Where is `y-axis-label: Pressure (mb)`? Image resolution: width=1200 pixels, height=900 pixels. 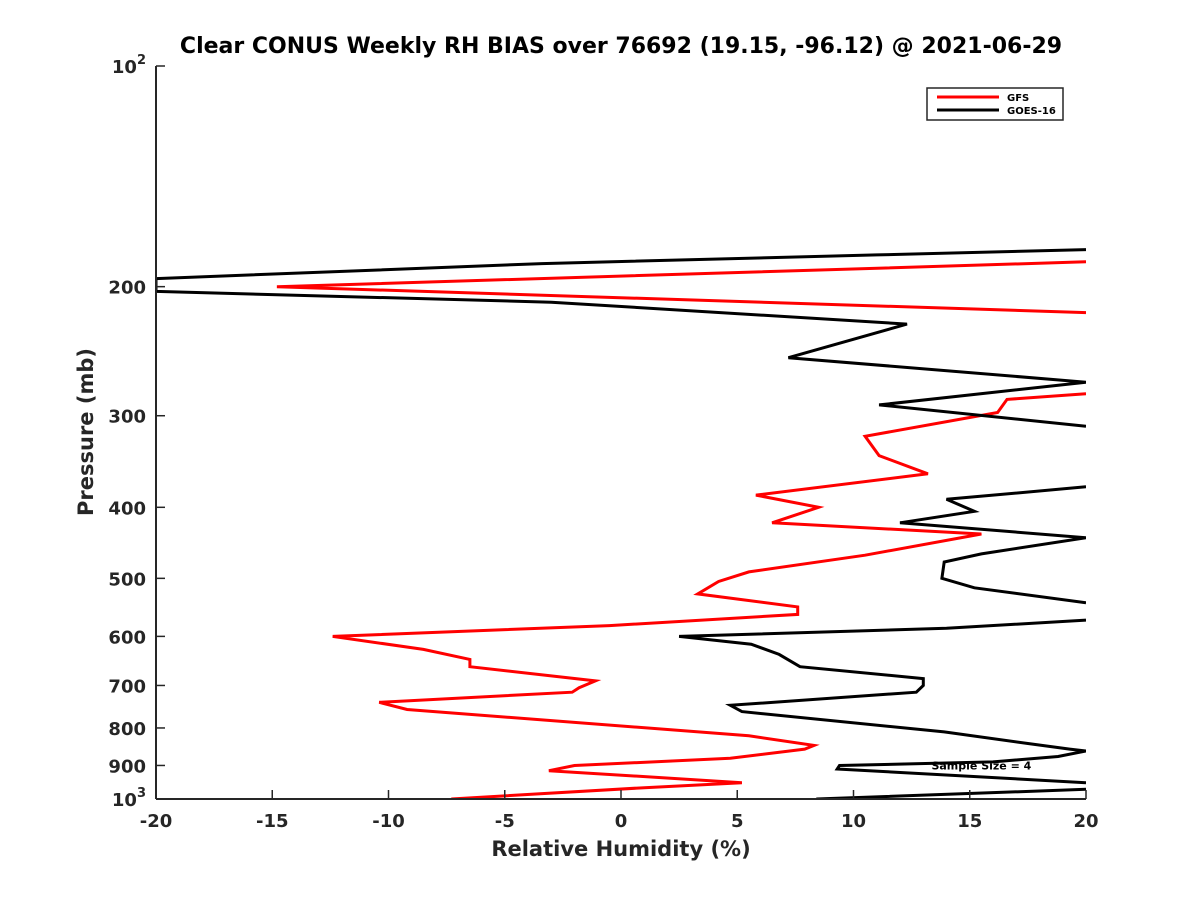 y-axis-label: Pressure (mb) is located at coordinates (86, 432).